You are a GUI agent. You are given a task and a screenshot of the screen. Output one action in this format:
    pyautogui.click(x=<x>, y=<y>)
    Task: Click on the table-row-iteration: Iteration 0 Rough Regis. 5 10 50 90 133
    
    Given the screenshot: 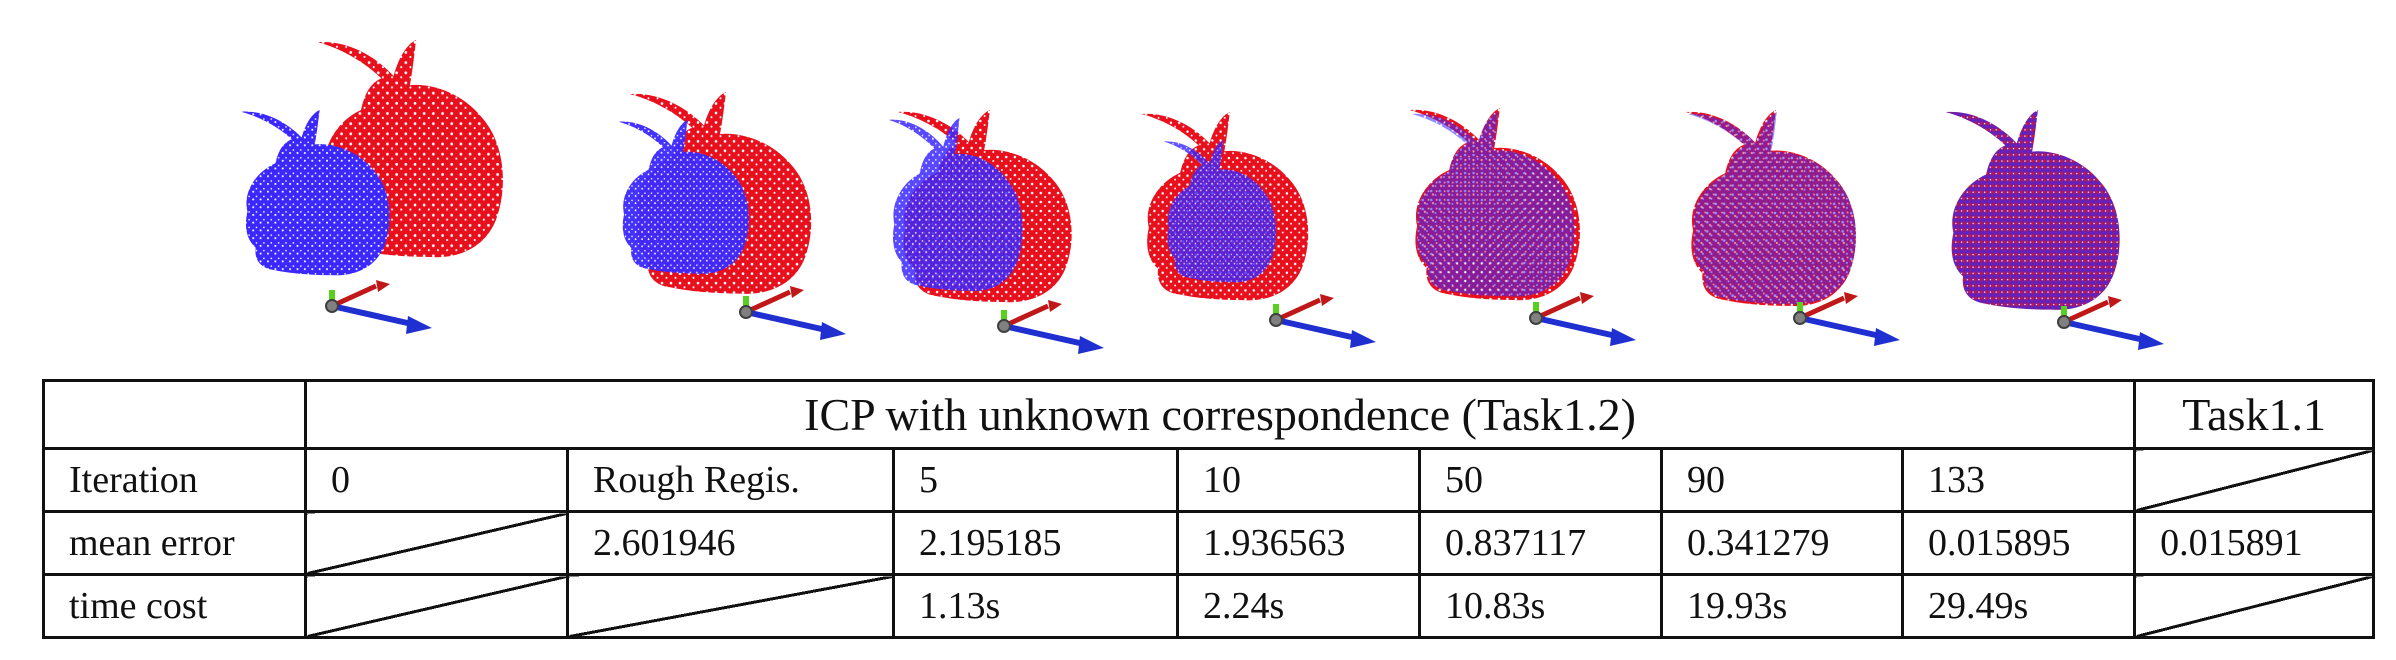 What is the action you would take?
    pyautogui.click(x=1209, y=480)
    